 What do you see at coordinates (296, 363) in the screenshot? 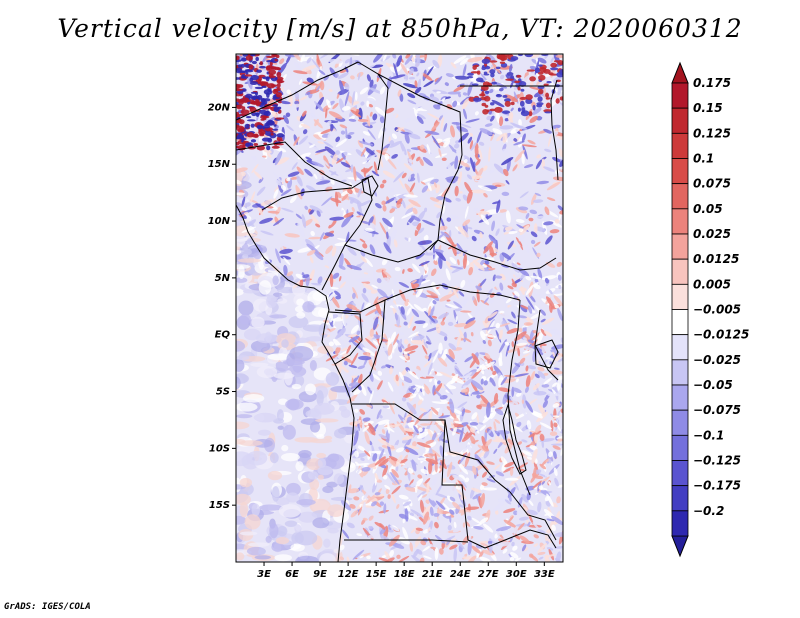
I see `ocean-field` at bounding box center [296, 363].